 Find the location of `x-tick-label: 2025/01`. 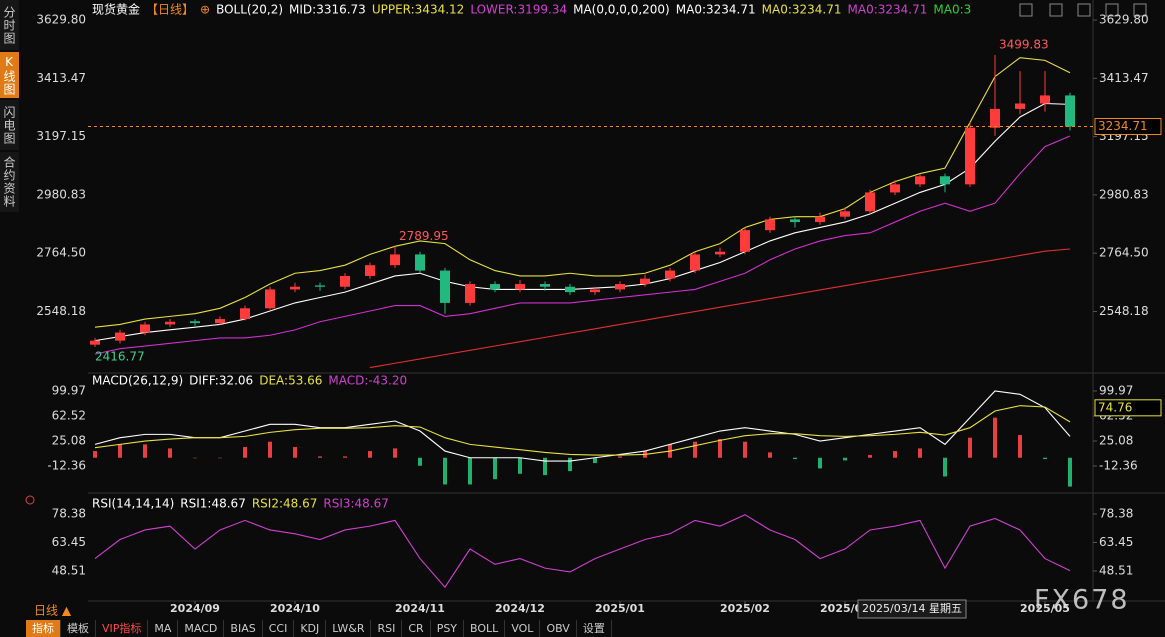

x-tick-label: 2025/01 is located at coordinates (620, 608).